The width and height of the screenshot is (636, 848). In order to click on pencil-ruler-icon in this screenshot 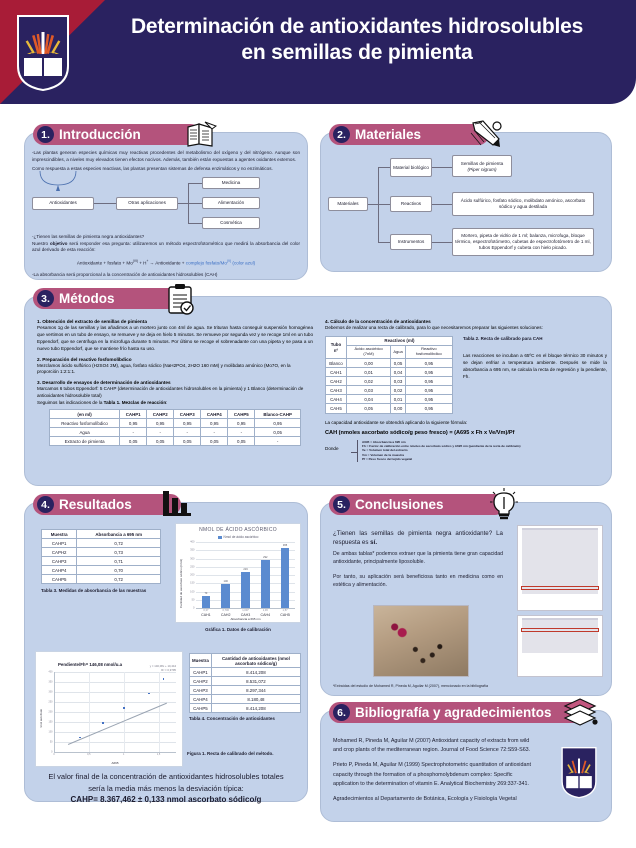, I will do `click(486, 133)`.